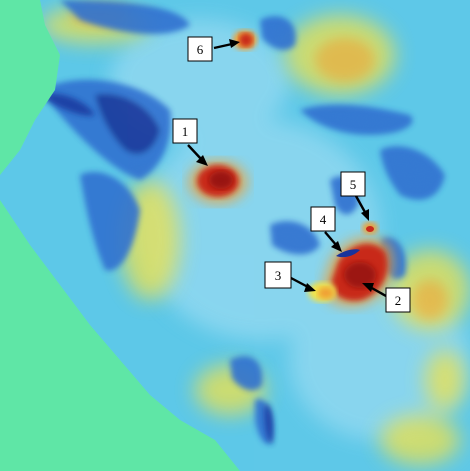  I want to click on callout-5-label: 5, so click(353, 184).